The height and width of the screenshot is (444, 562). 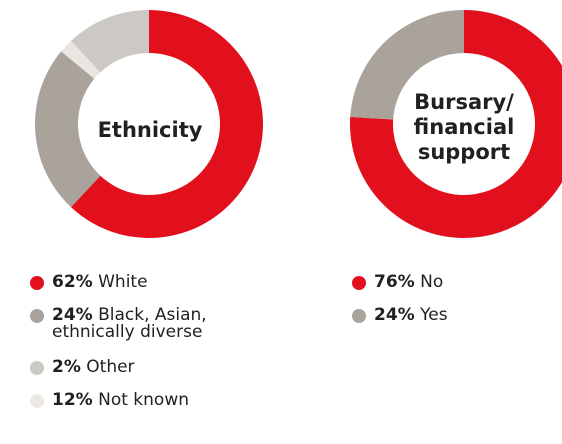 What do you see at coordinates (150, 130) in the screenshot?
I see `ethnicity-title: Ethnicity` at bounding box center [150, 130].